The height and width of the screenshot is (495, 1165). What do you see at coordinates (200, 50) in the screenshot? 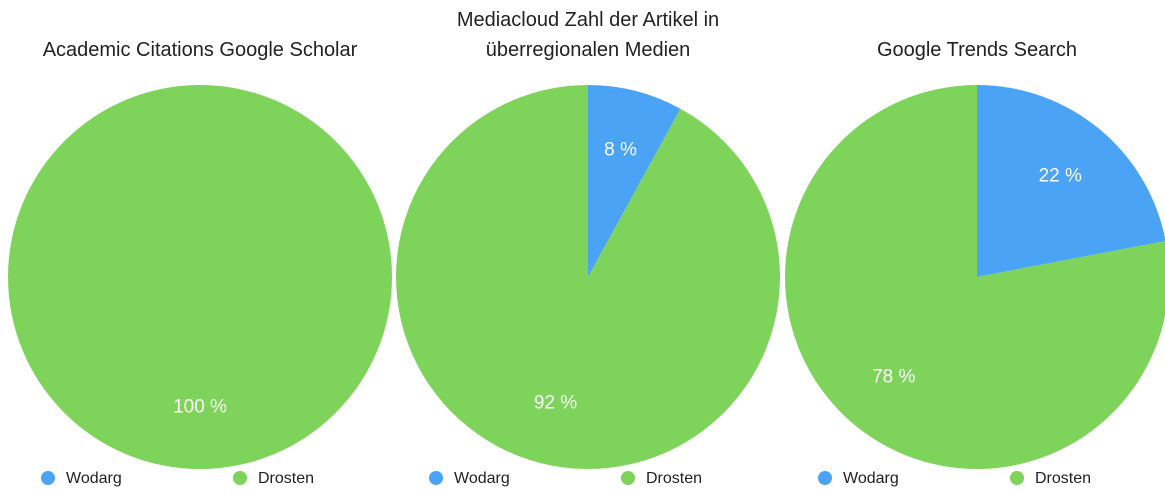
I see `chart-title: Academic Citations Google Scholar` at bounding box center [200, 50].